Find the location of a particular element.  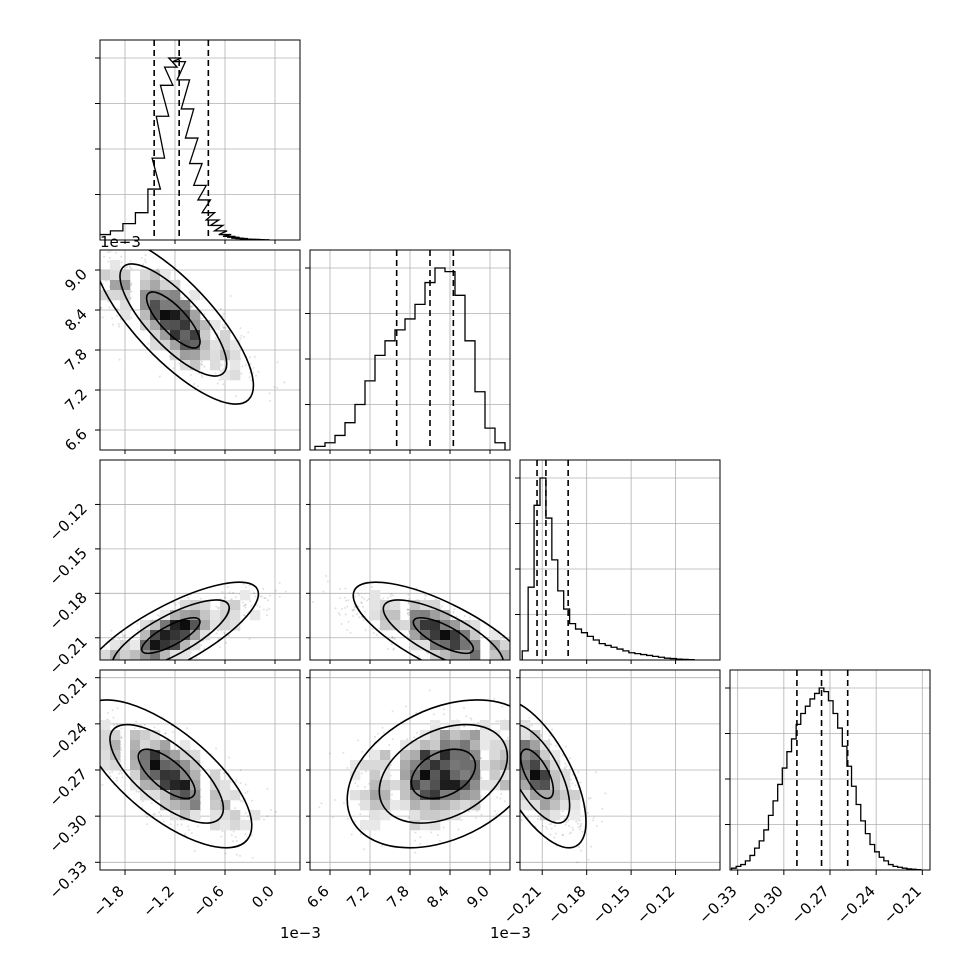

panel-frame is located at coordinates (620, 560).